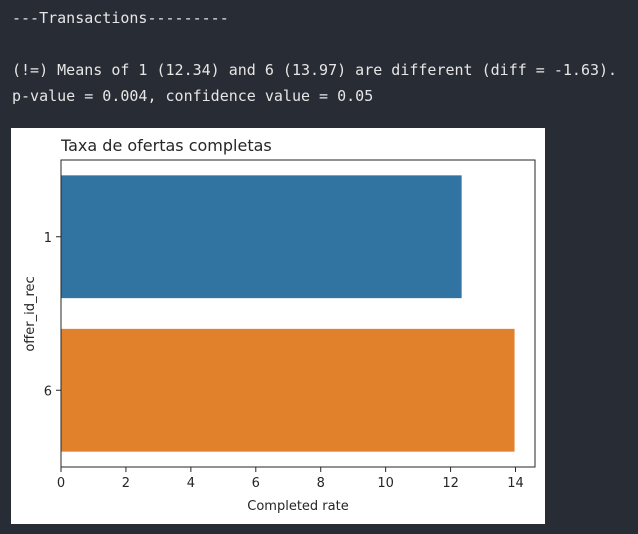 This screenshot has width=638, height=534. I want to click on y-axis-label: offer_id_rec, so click(30, 313).